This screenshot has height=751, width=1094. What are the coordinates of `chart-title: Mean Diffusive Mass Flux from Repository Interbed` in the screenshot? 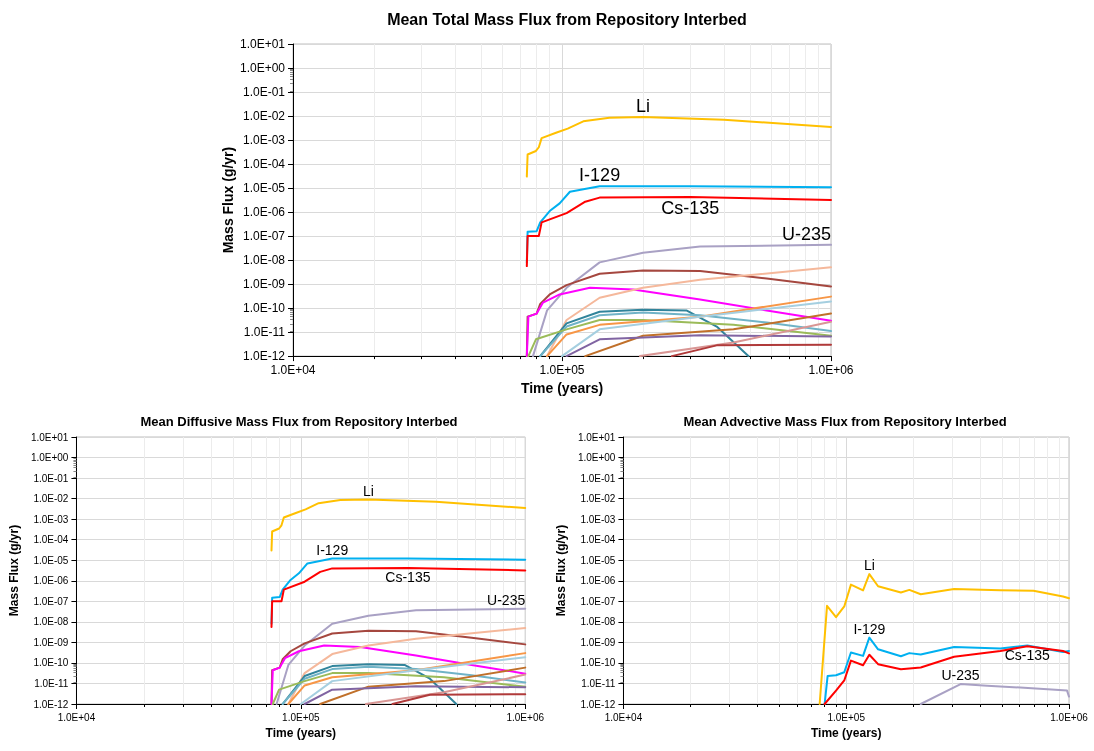 It's located at (299, 421).